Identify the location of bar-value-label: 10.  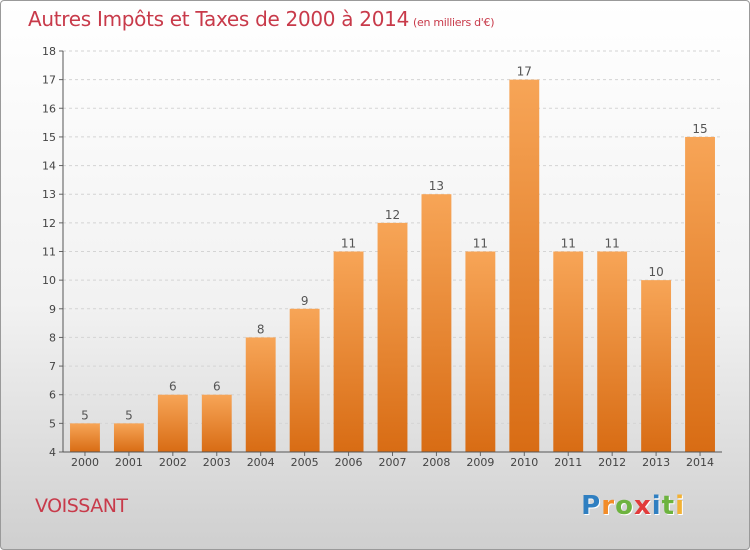
(655, 272).